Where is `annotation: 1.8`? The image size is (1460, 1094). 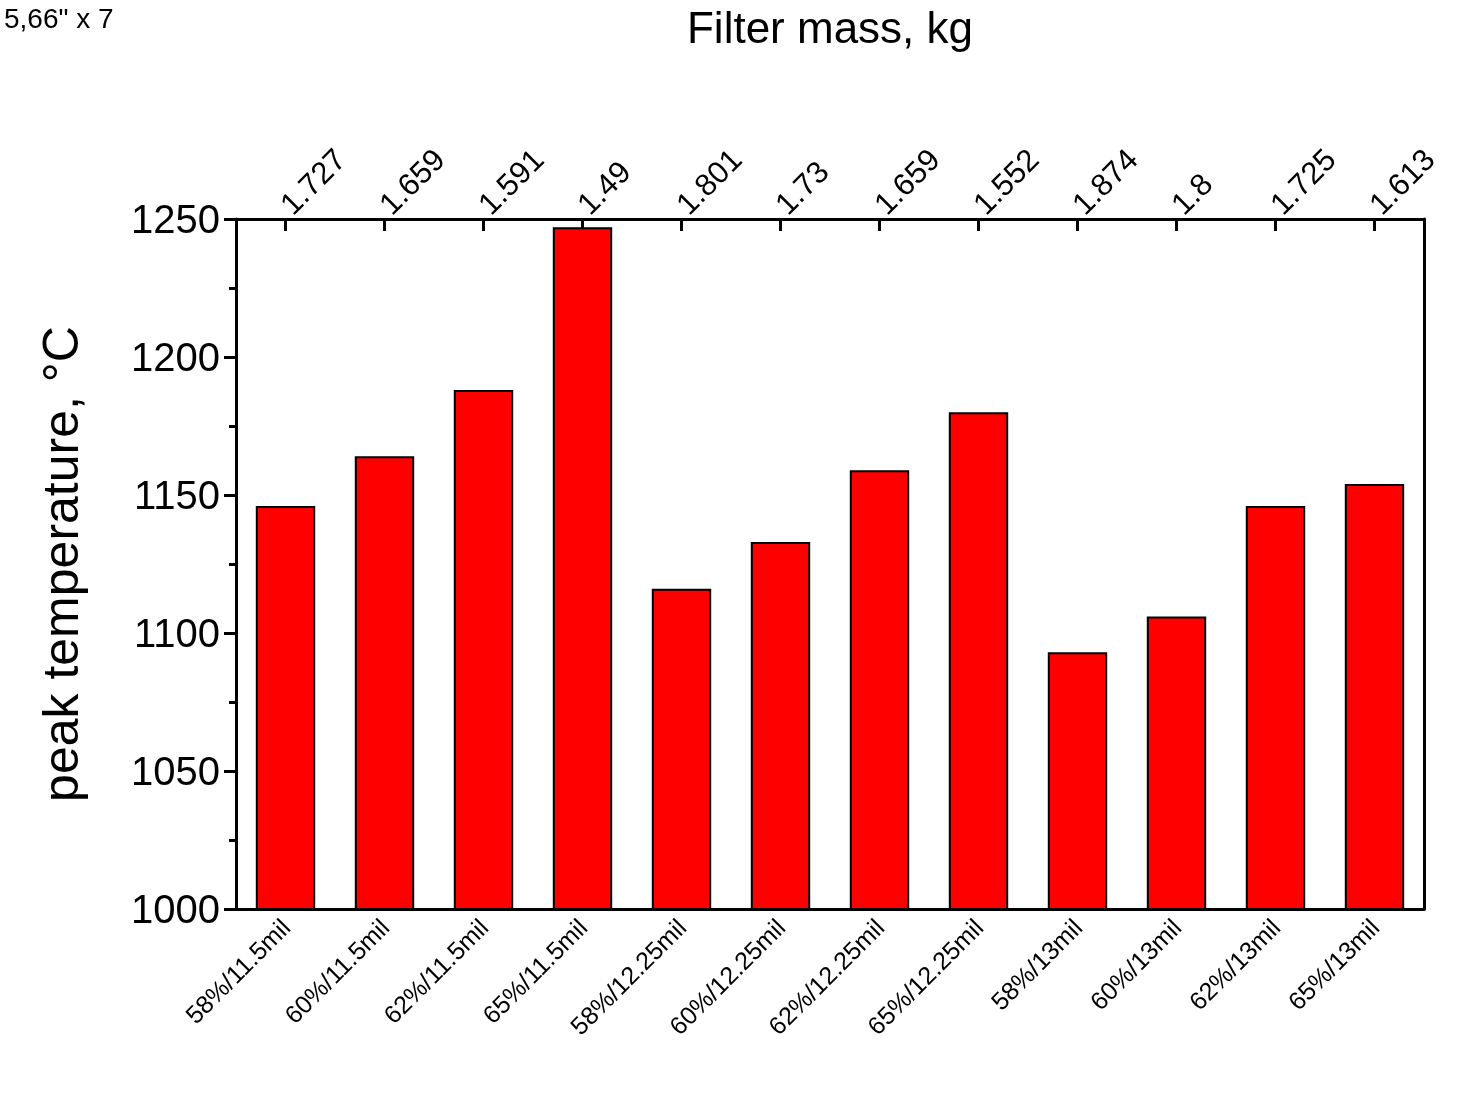 annotation: 1.8 is located at coordinates (1192, 194).